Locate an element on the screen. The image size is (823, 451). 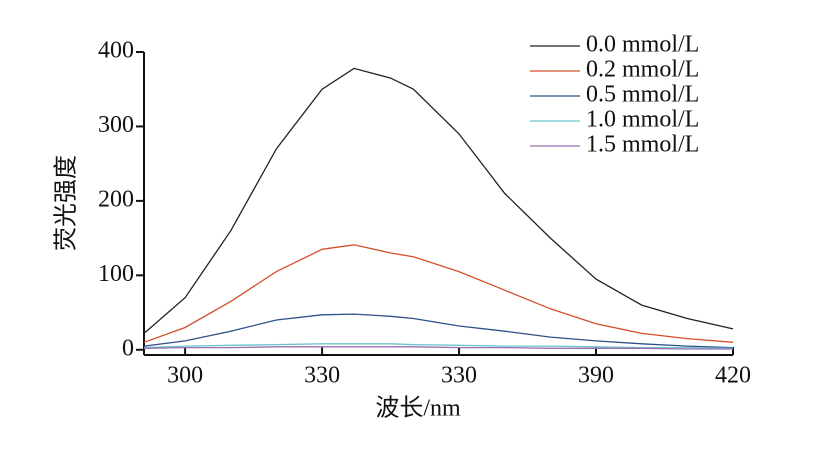
legend-label: 0.0 mmol/L is located at coordinates (642, 45).